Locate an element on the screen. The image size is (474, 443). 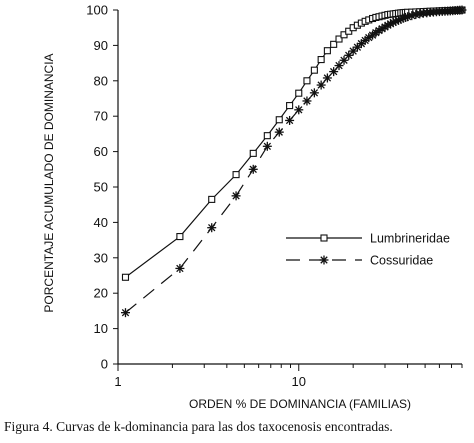
y-axis-title: PORCENTAJE ACUMULADO DE DOMINANCIA is located at coordinates (49, 182).